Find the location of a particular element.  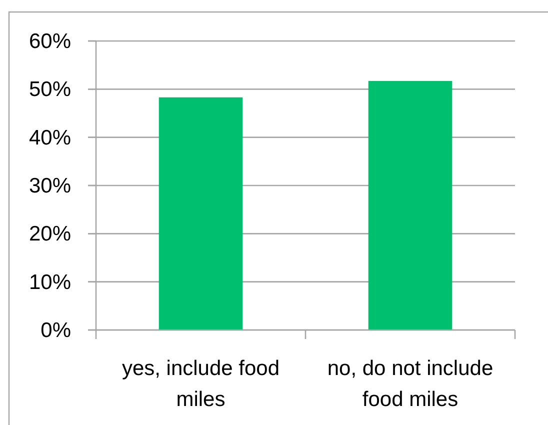

y-tick-label: 0% is located at coordinates (55, 330).